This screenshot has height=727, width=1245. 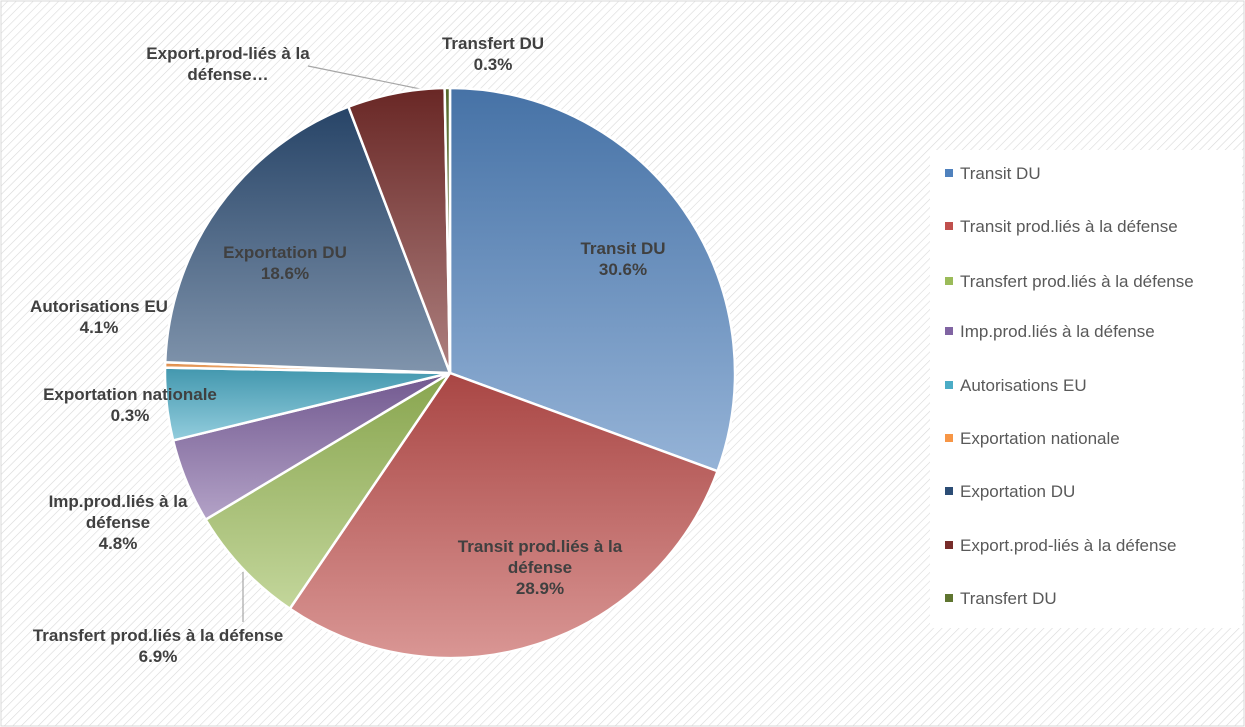 I want to click on legend-entry: Export.prod-liés à la défense, so click(x=1068, y=545).